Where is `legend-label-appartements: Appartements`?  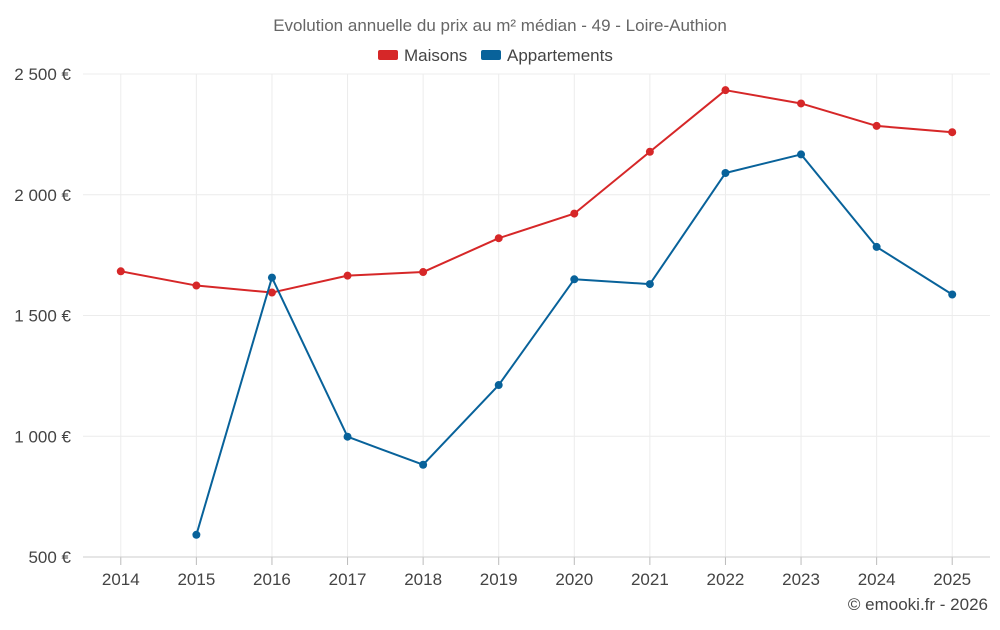
legend-label-appartements: Appartements is located at coordinates (560, 55).